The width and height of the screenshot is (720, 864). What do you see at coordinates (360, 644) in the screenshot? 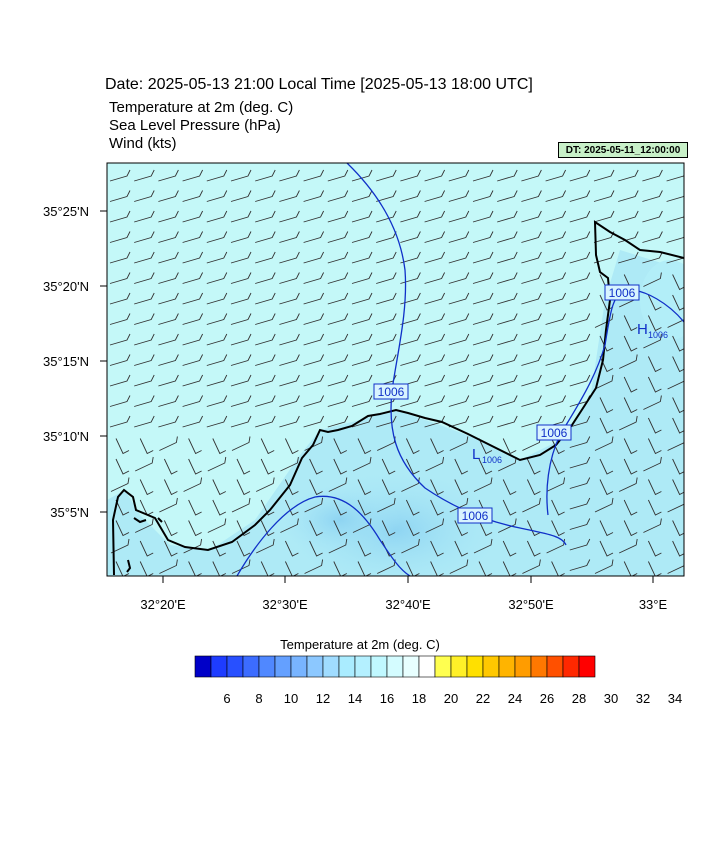
I see `colorbar-title: Temperature at 2m (deg. C)` at bounding box center [360, 644].